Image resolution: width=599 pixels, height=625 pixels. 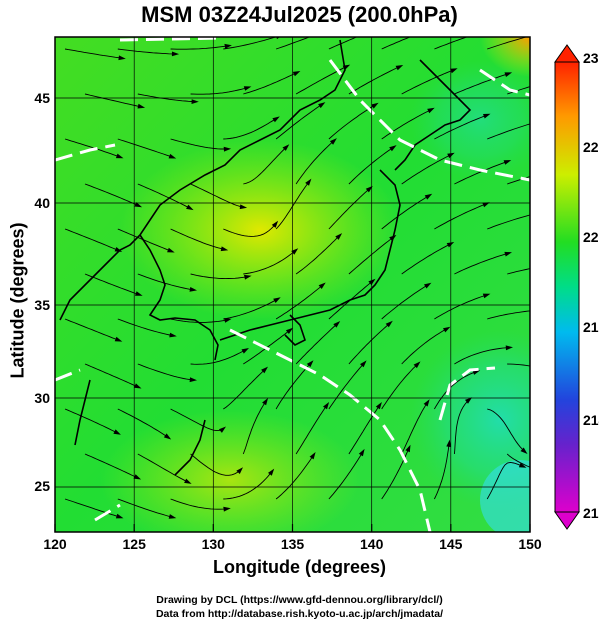 What do you see at coordinates (42, 98) in the screenshot?
I see `y-tick-label: 45` at bounding box center [42, 98].